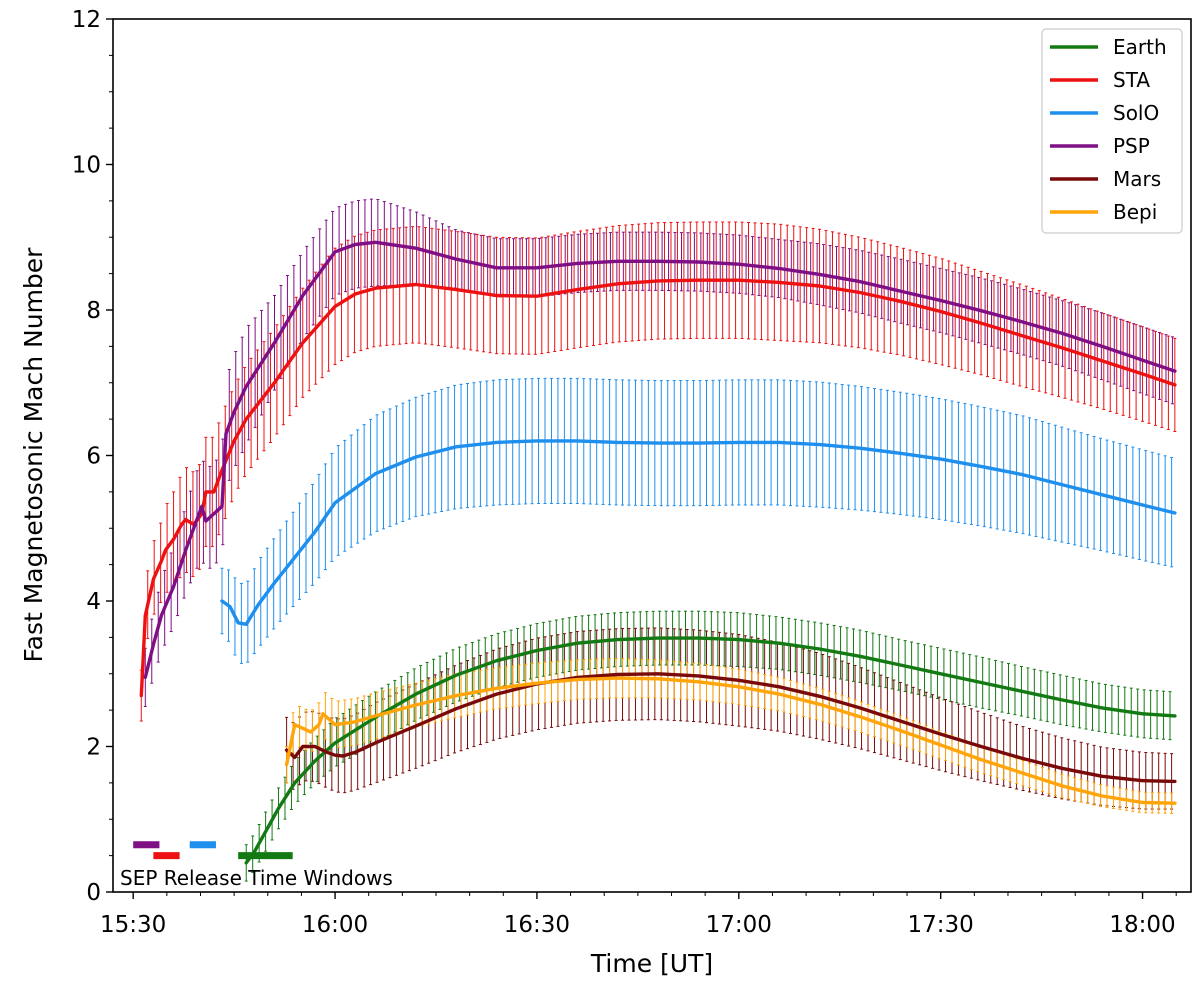  Describe the element at coordinates (739, 925) in the screenshot. I see `x-tick-label: 17:00` at that location.